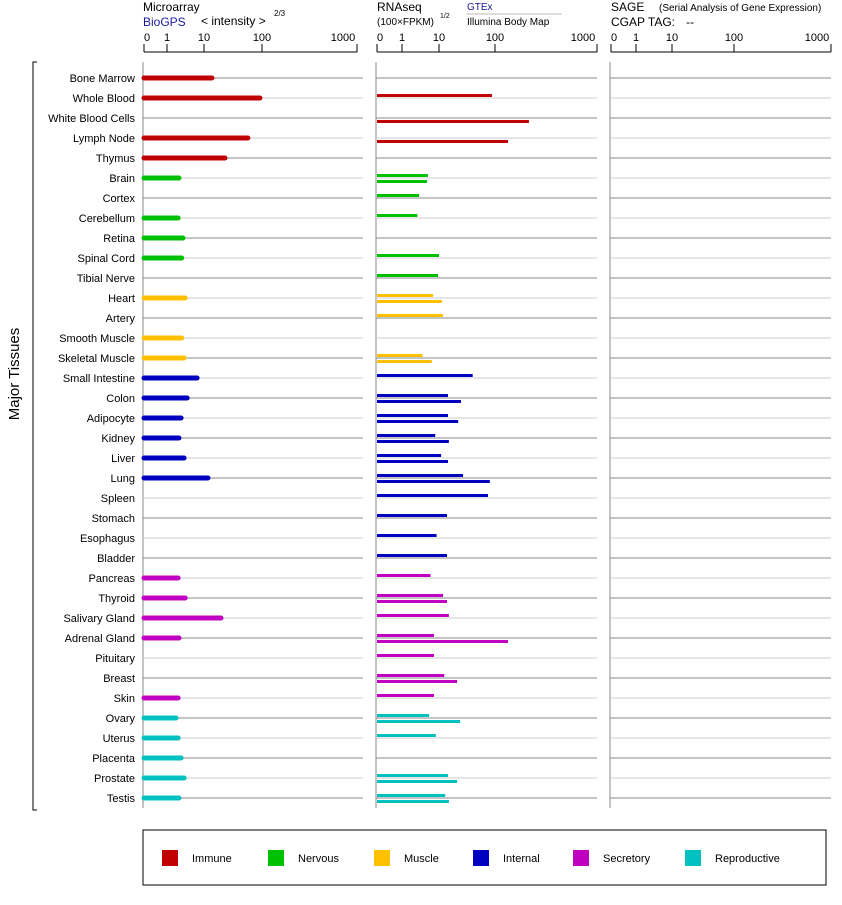 This screenshot has width=842, height=905. Describe the element at coordinates (14, 374) in the screenshot. I see `y-axis-label: Major Tissues` at that location.